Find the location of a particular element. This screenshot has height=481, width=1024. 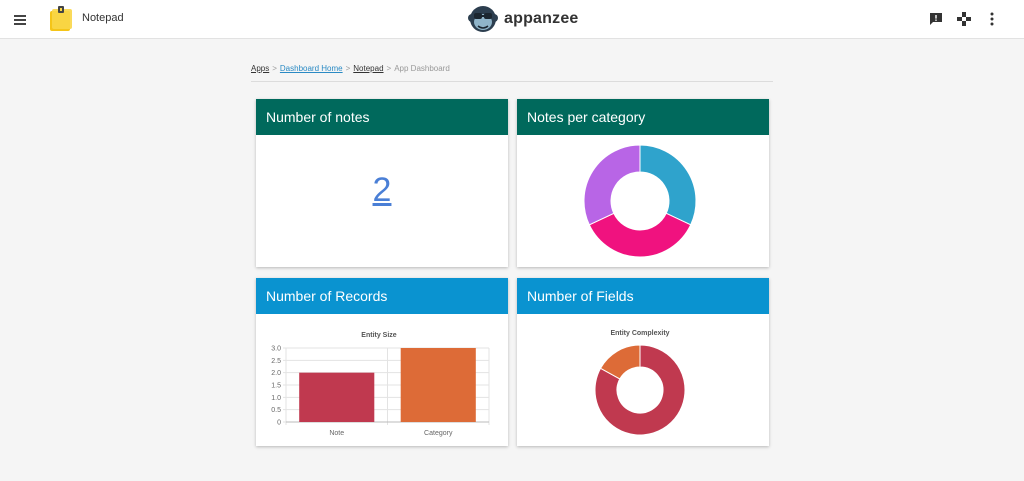

notes-per-category-chart is located at coordinates (643, 201).